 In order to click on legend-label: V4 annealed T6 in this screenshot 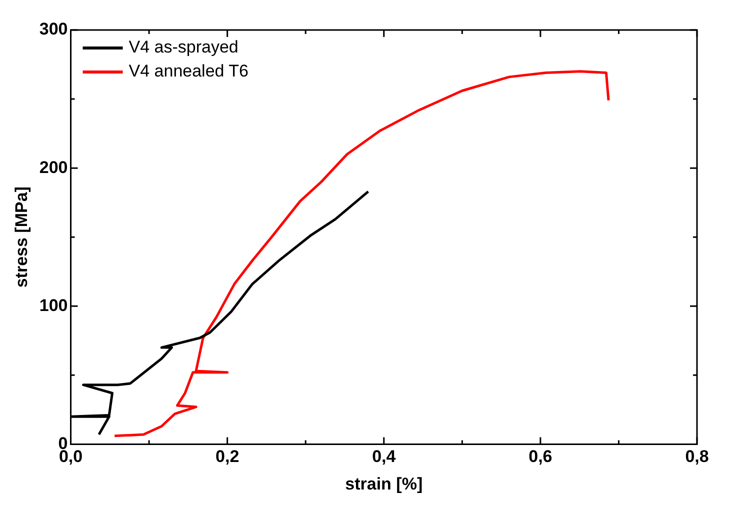, I will do `click(188, 71)`.